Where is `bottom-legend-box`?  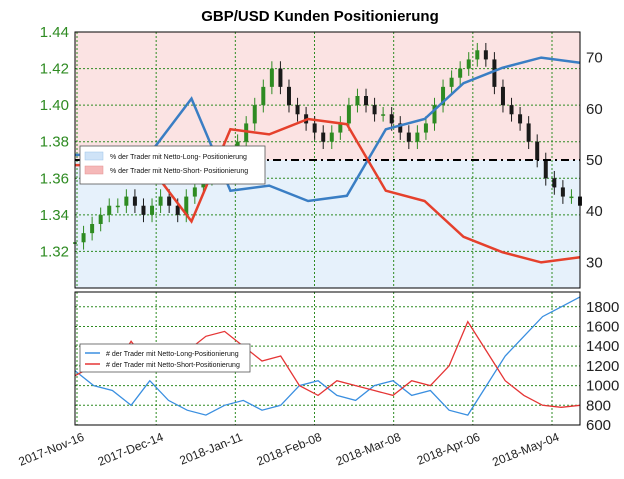 bottom-legend-box is located at coordinates (165, 358).